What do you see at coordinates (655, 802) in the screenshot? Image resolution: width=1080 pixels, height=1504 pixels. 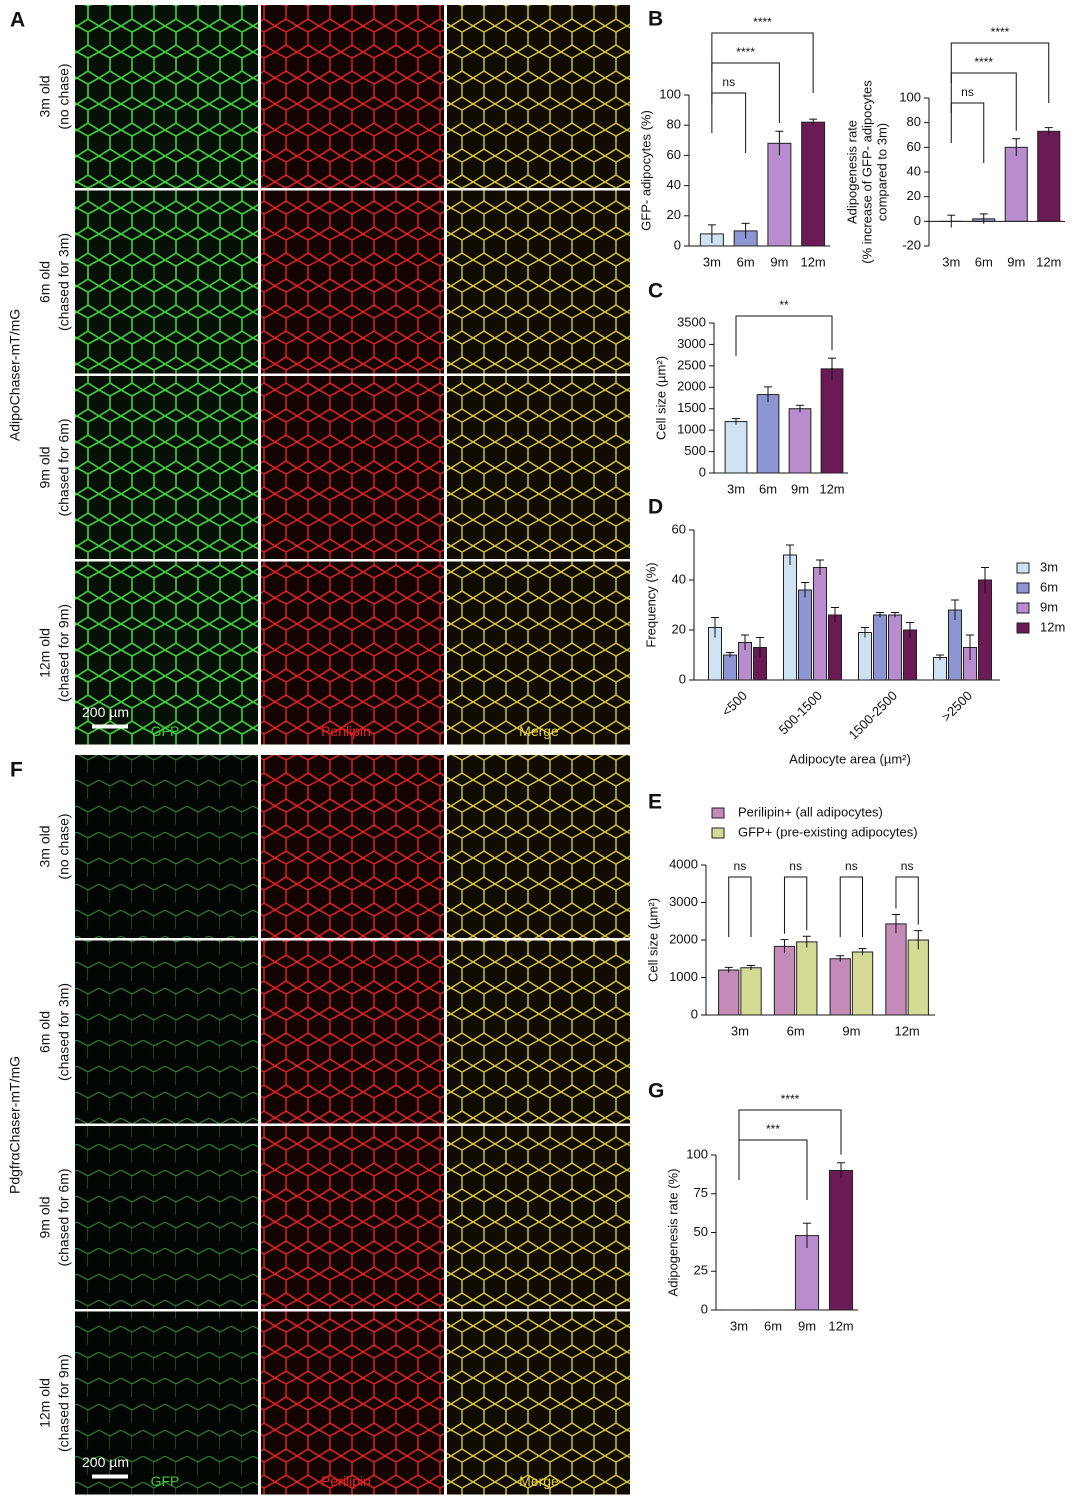 I see `panel-label: E` at bounding box center [655, 802].